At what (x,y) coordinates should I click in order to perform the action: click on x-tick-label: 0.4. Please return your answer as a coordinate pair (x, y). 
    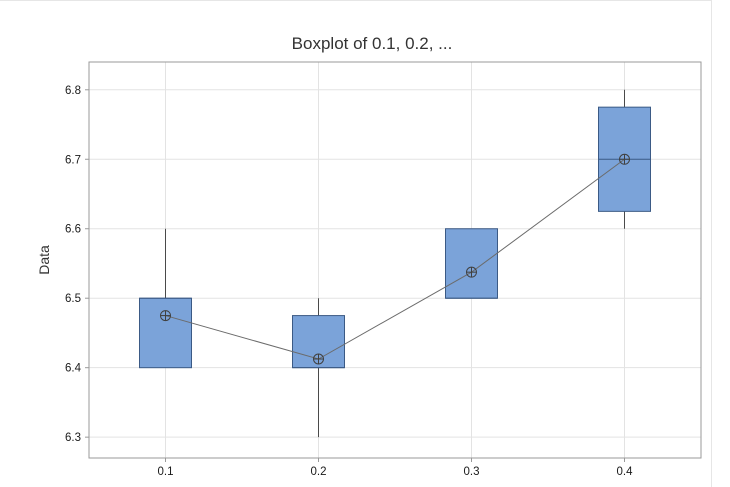
    Looking at the image, I should click on (625, 472).